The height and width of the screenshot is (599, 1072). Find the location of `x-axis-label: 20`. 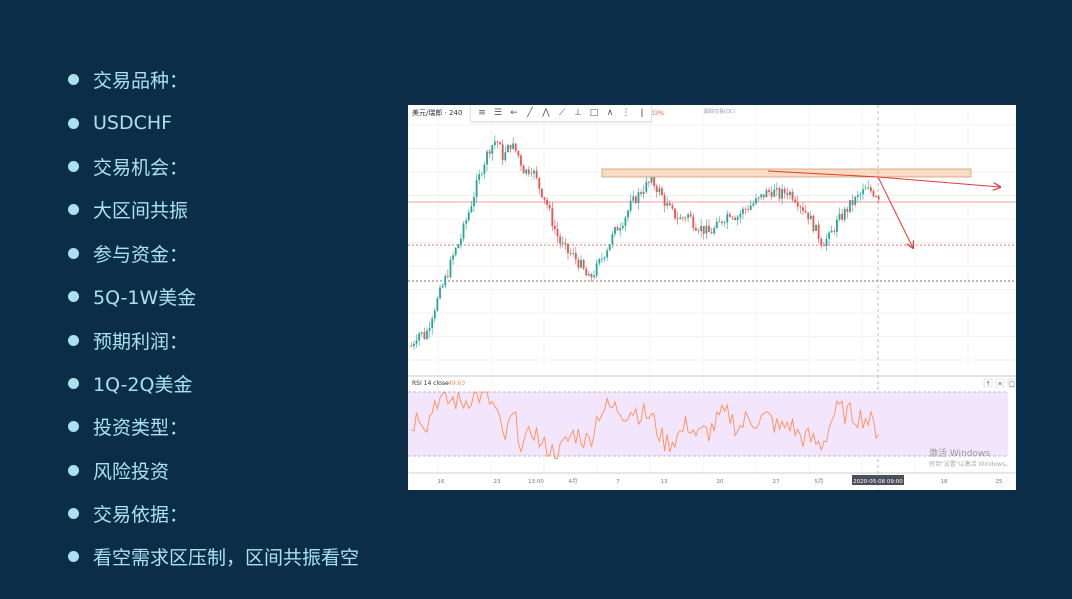

x-axis-label: 20 is located at coordinates (720, 482).